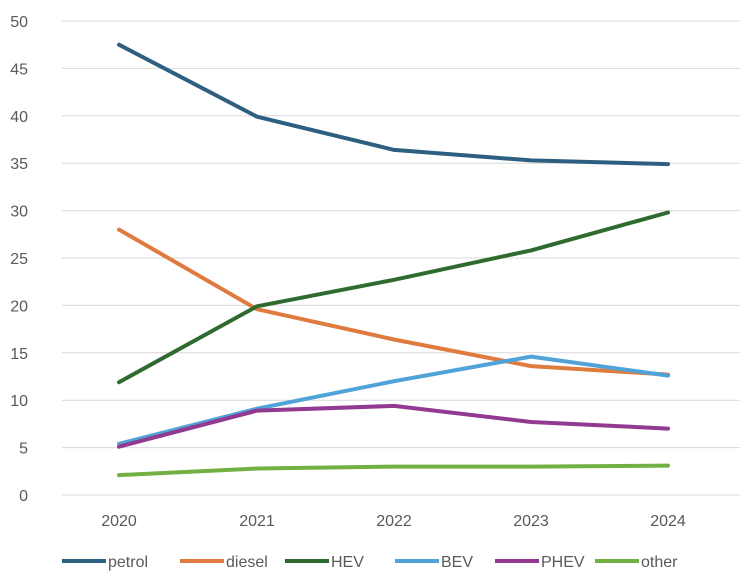 The image size is (750, 586). I want to click on legend-label-other: other, so click(659, 562).